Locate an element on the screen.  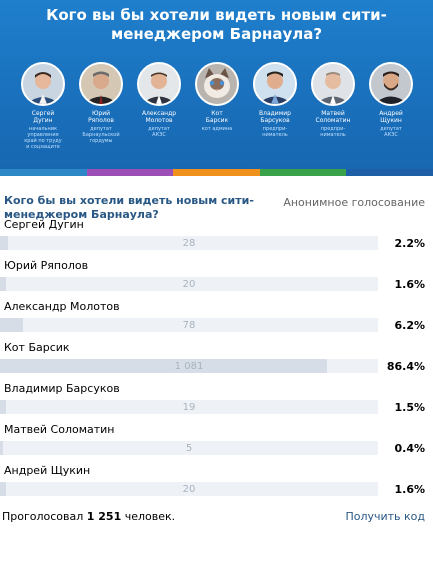
total-voters: Проголосовал 1 251 человек. is located at coordinates (88, 516).